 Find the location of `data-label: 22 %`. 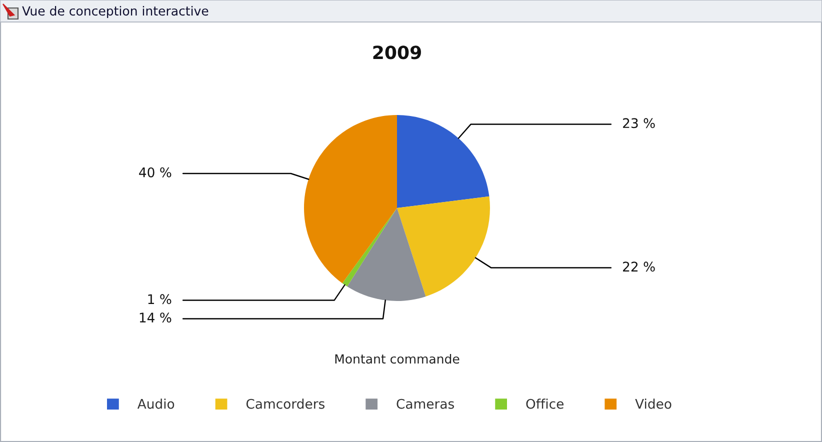

data-label: 22 % is located at coordinates (639, 267).